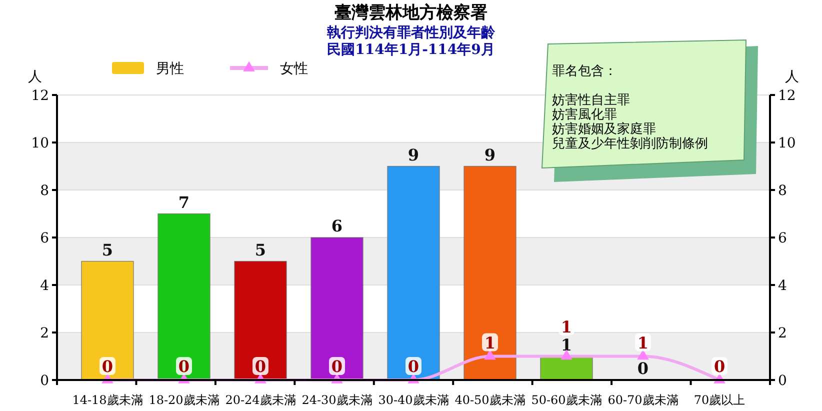  I want to click on legend-label: 男性, so click(170, 69).